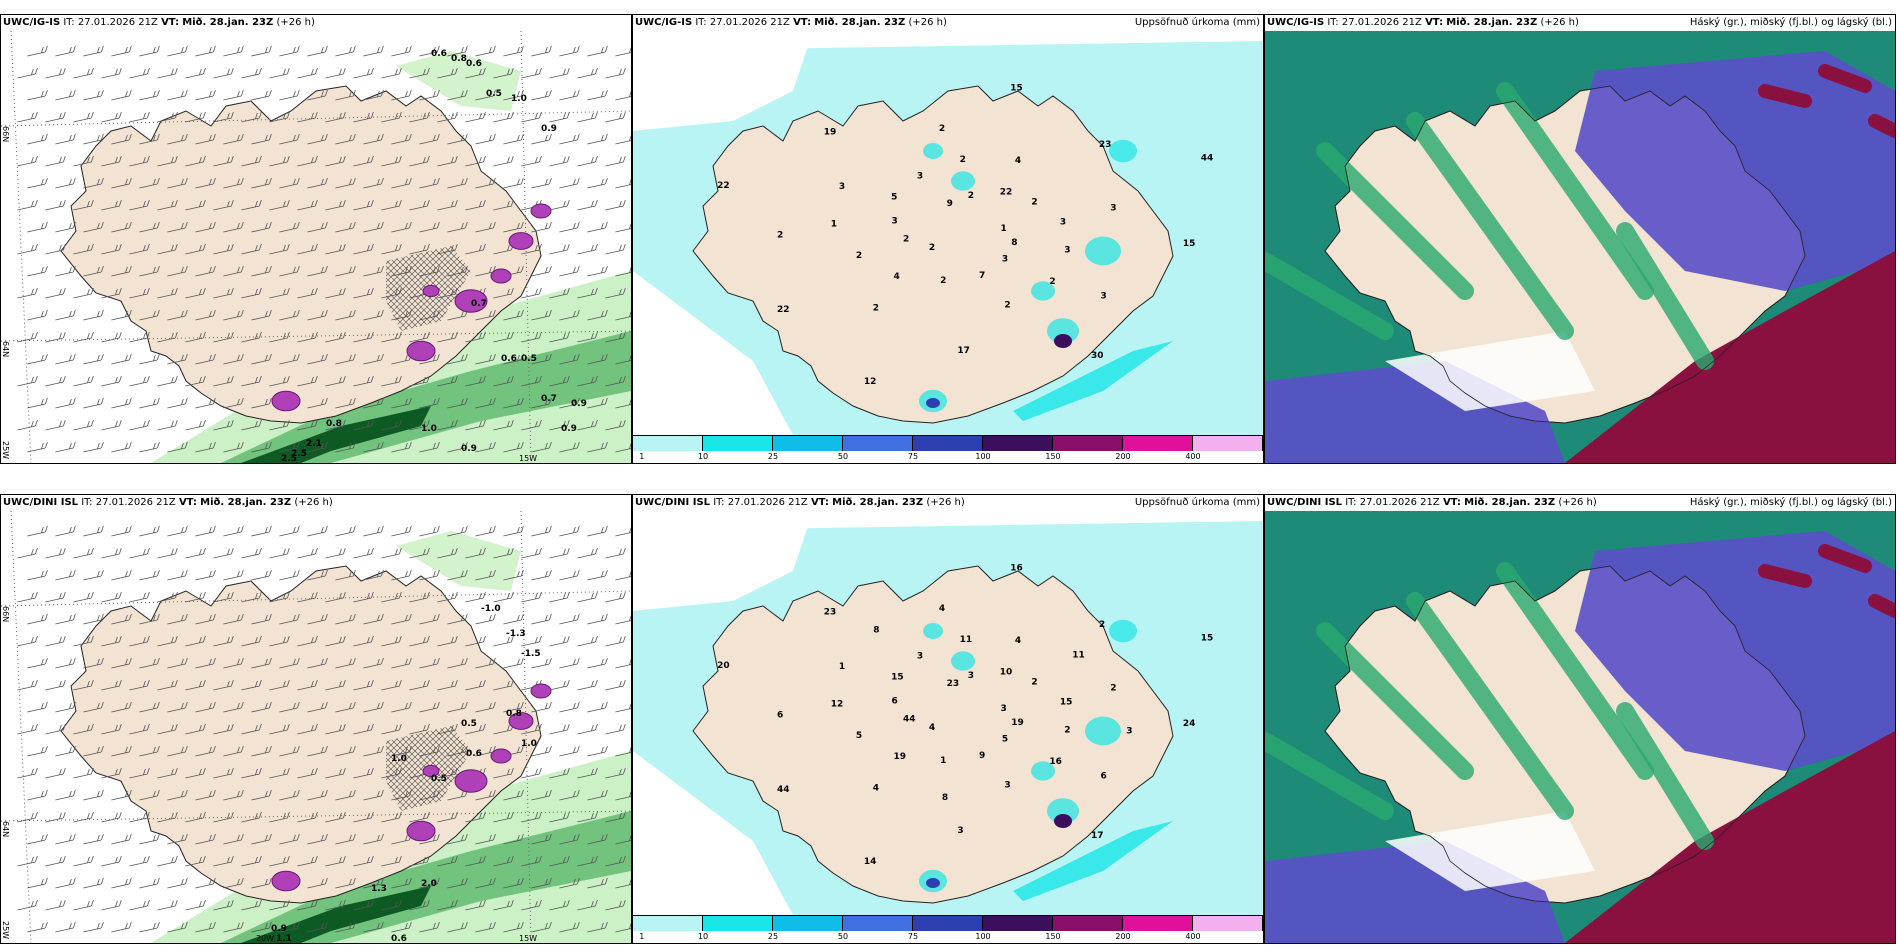  What do you see at coordinates (1113, 688) in the screenshot?
I see `precip-value-label: 2` at bounding box center [1113, 688].